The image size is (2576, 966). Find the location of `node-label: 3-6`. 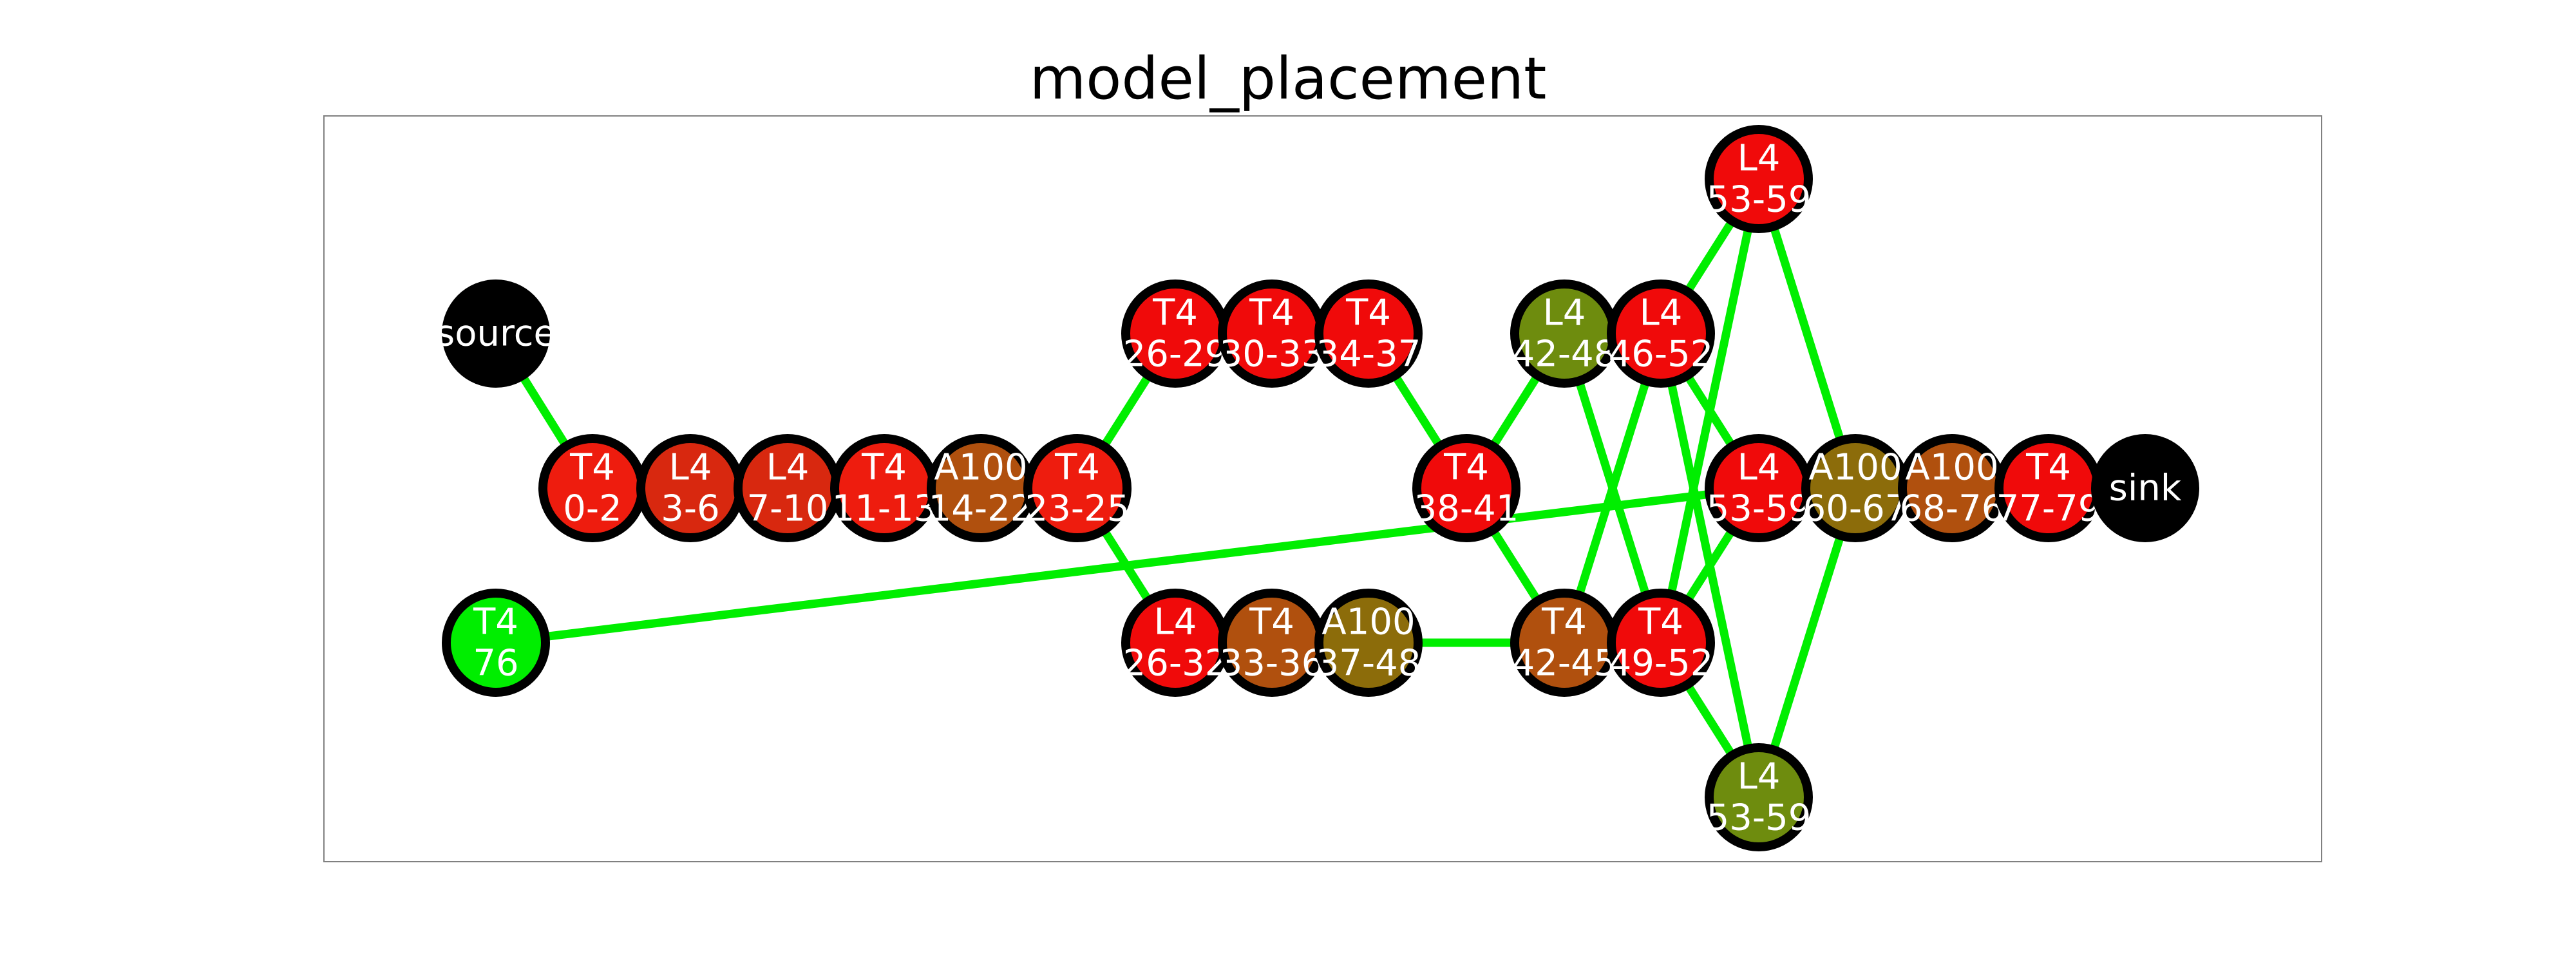

node-label: 3-6 is located at coordinates (690, 509).